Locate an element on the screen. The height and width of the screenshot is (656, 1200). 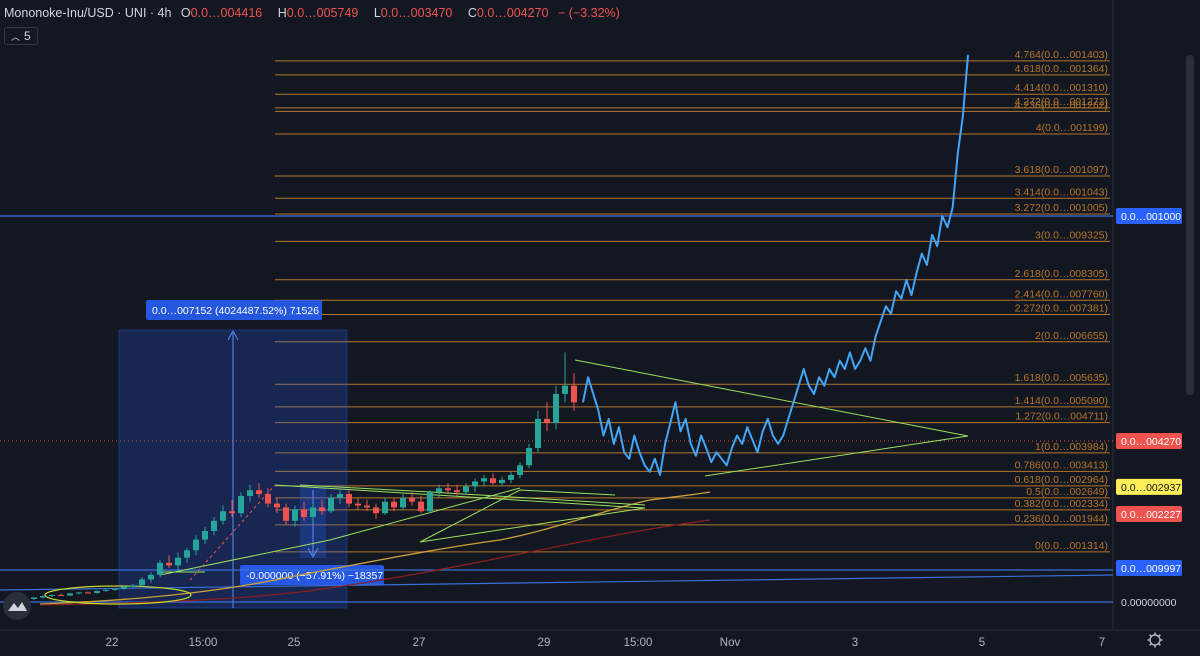
measure-arrowhead-up is located at coordinates (233, 335).